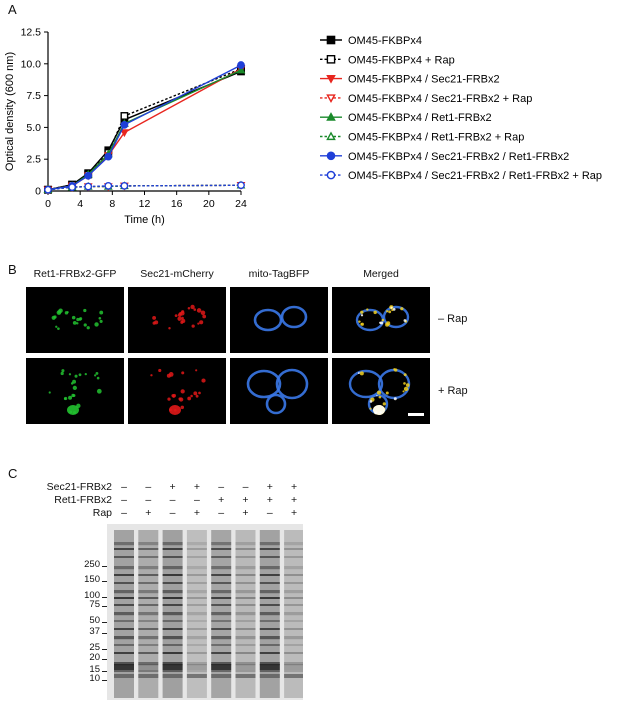 The height and width of the screenshot is (703, 617). What do you see at coordinates (410, 80) in the screenshot?
I see `legend-entry-2: OM45-FKBPx4 / Sec21-FRBx2` at bounding box center [410, 80].